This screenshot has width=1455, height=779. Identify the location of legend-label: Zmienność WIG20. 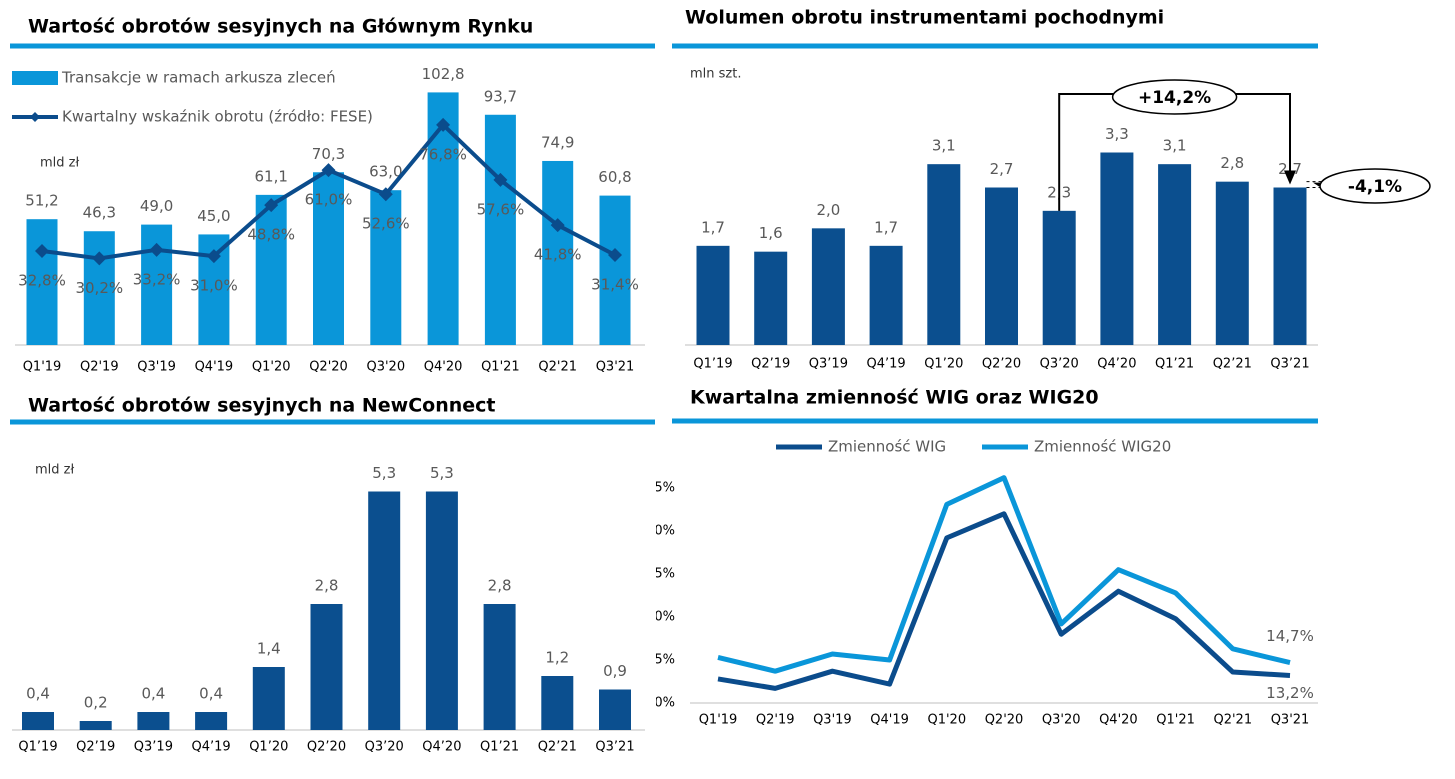
(1102, 447).